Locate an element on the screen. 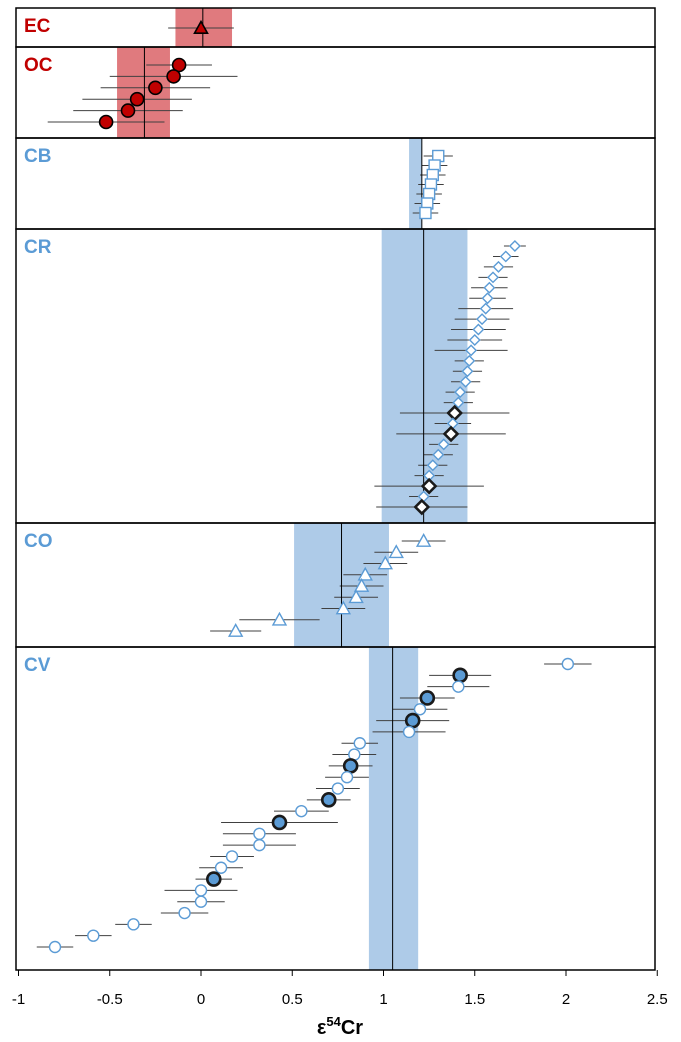  oc-range-band is located at coordinates (143, 92).